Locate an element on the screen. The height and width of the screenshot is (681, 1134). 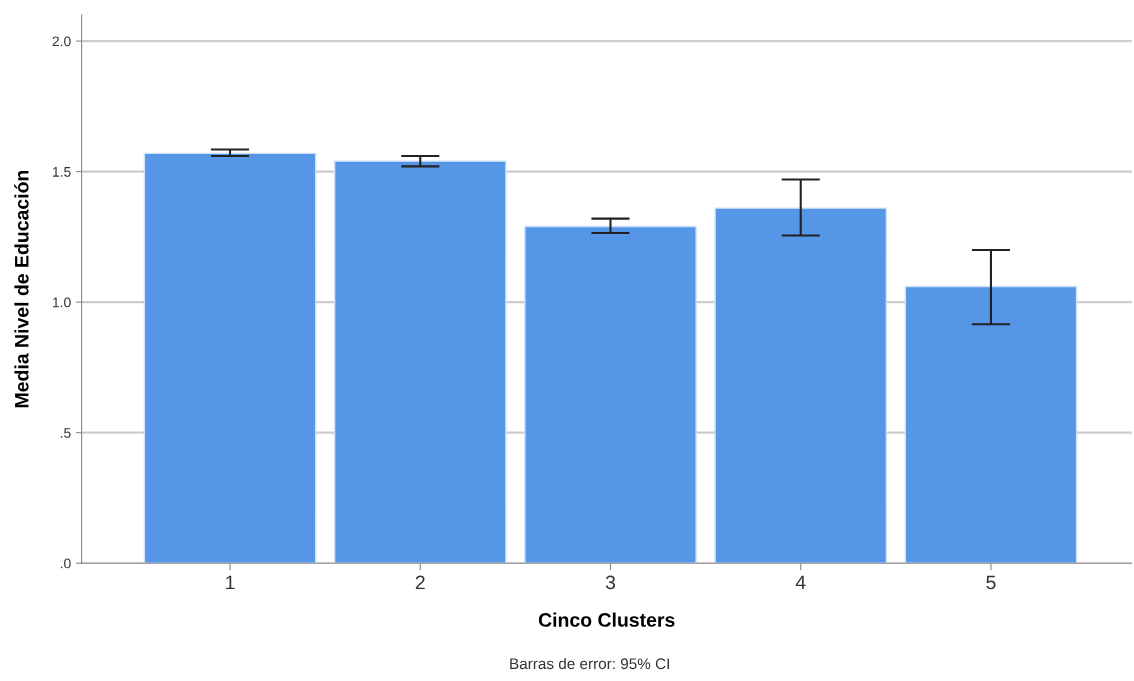
y-tick-label: 1.5 is located at coordinates (61, 172).